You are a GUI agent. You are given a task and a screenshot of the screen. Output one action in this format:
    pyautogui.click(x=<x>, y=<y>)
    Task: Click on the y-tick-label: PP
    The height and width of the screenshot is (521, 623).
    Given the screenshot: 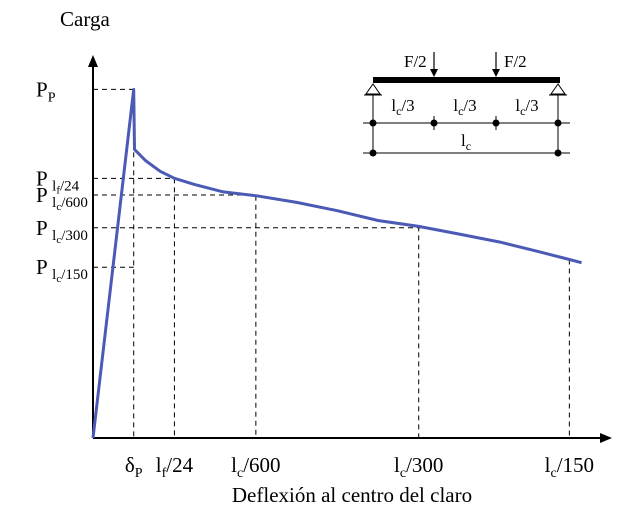 What is the action you would take?
    pyautogui.click(x=46, y=91)
    